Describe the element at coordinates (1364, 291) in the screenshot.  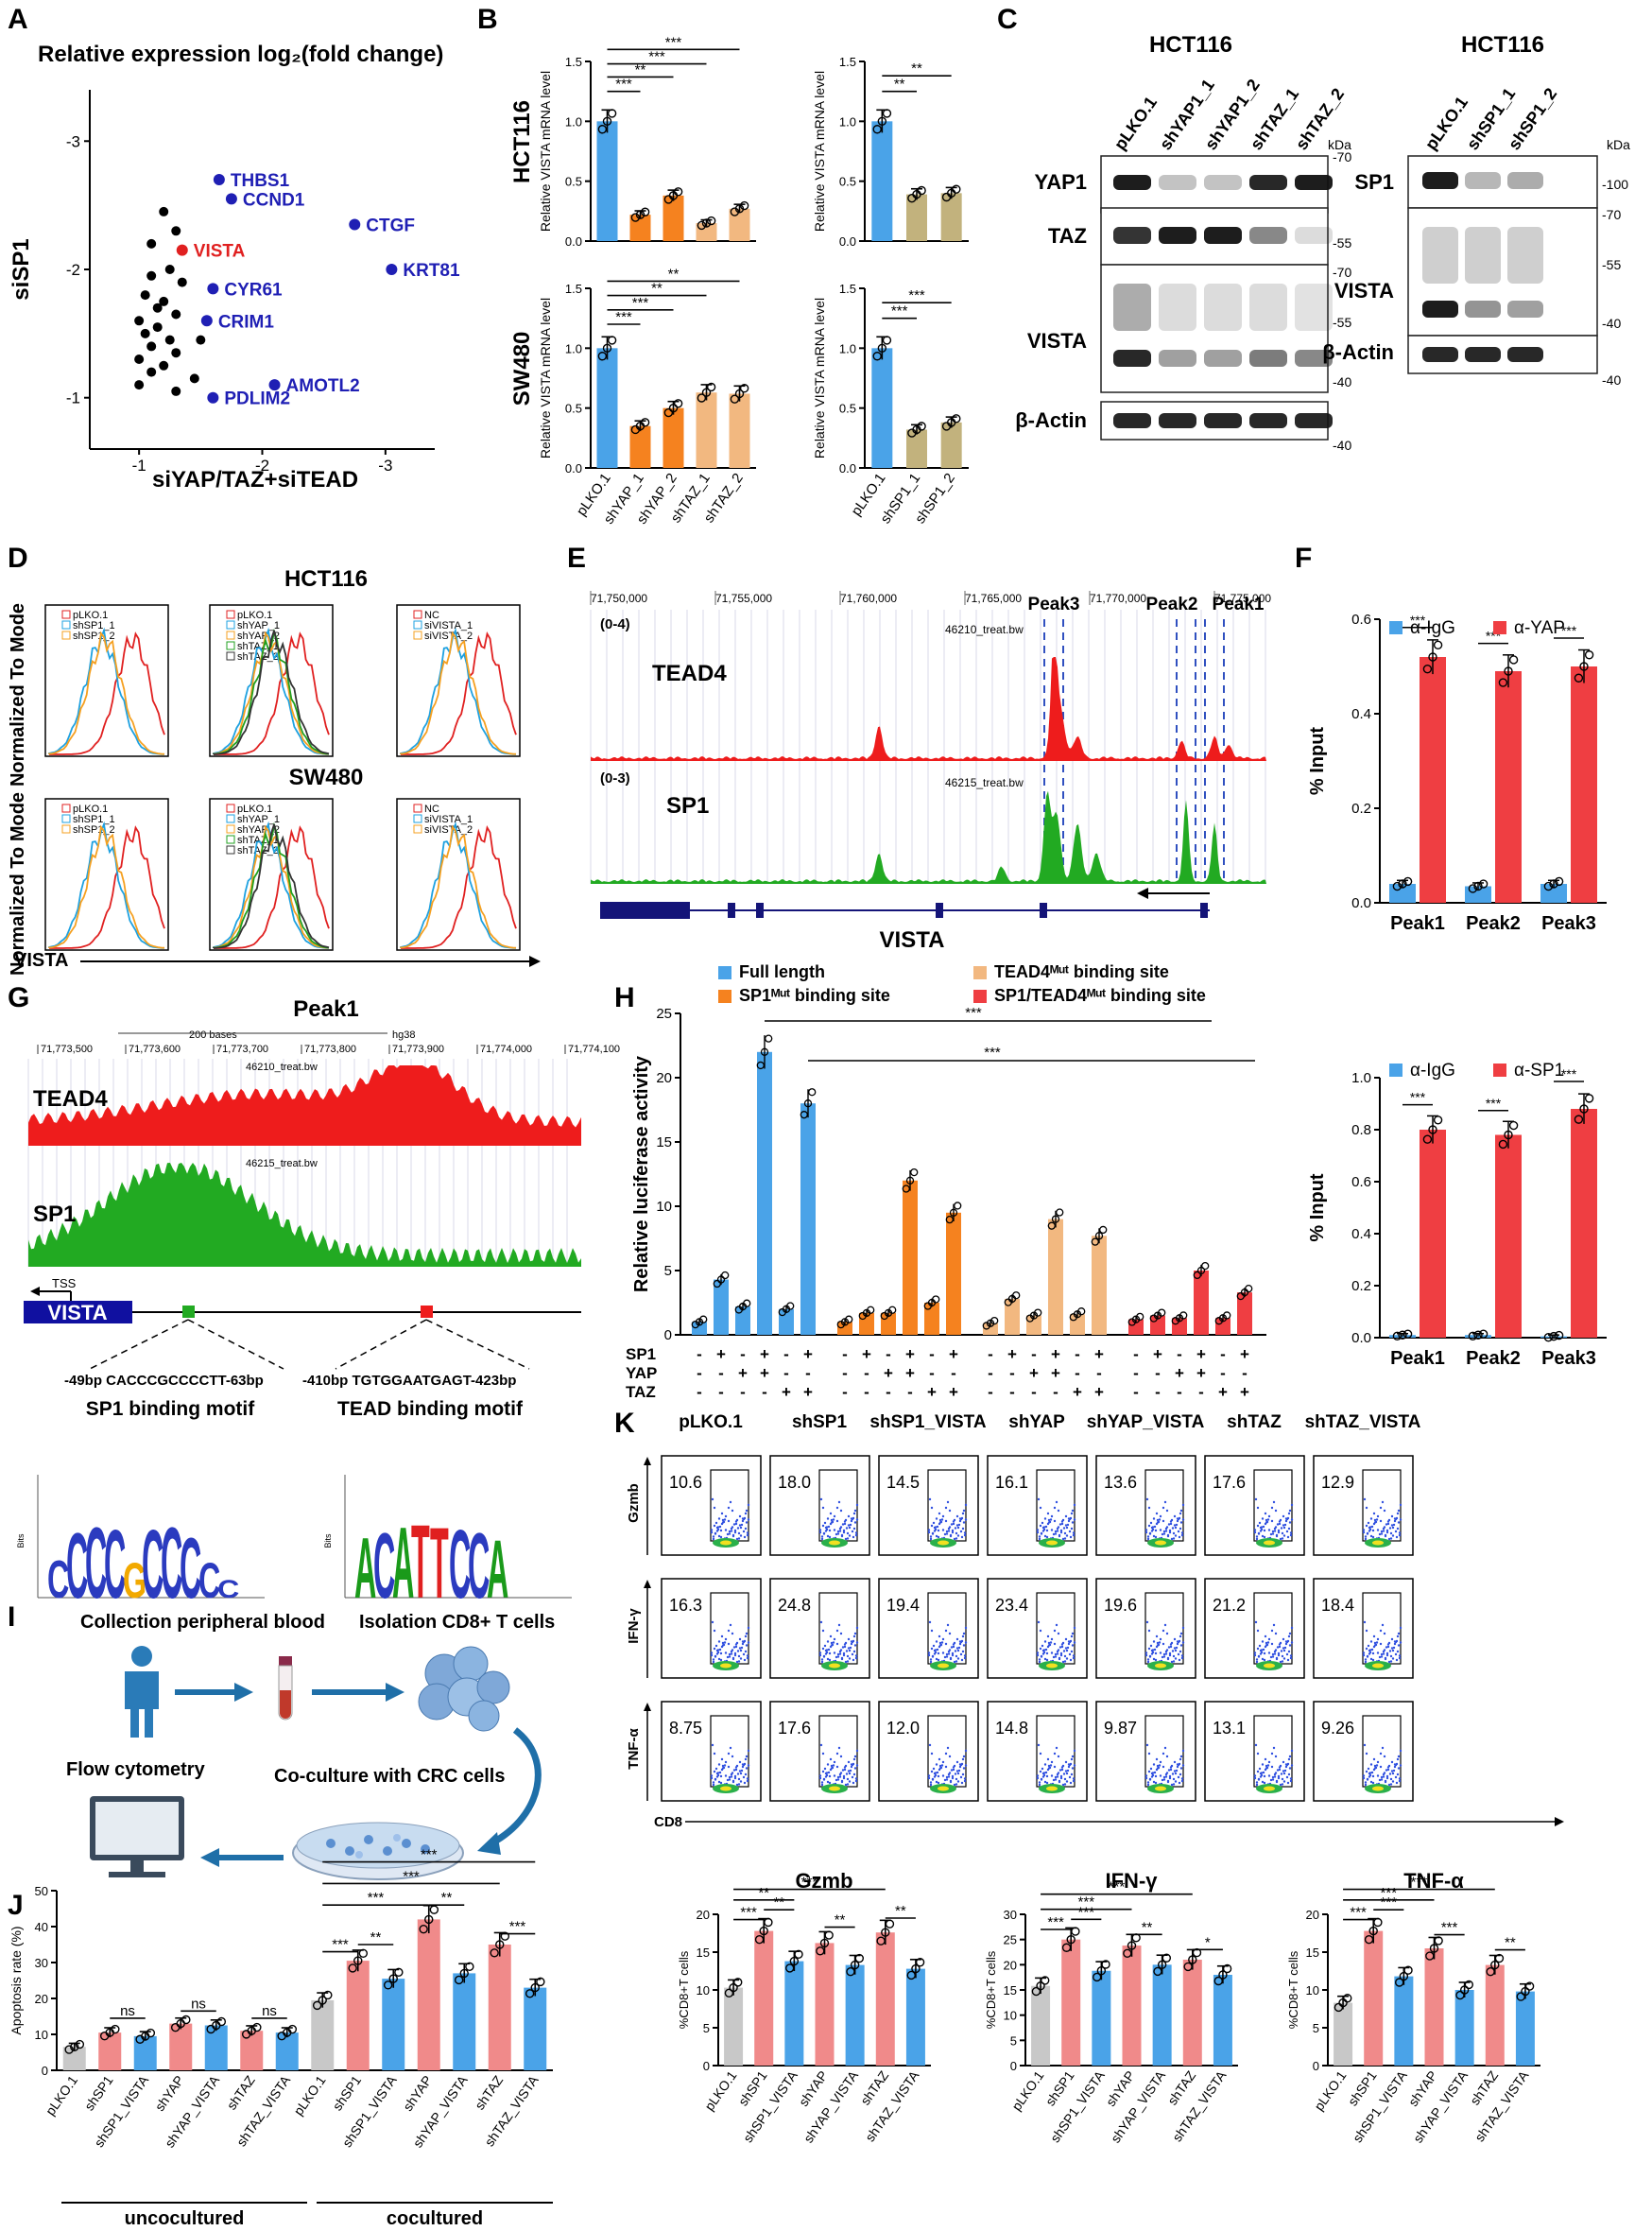
I see `protein-label: VISTA` at that location.